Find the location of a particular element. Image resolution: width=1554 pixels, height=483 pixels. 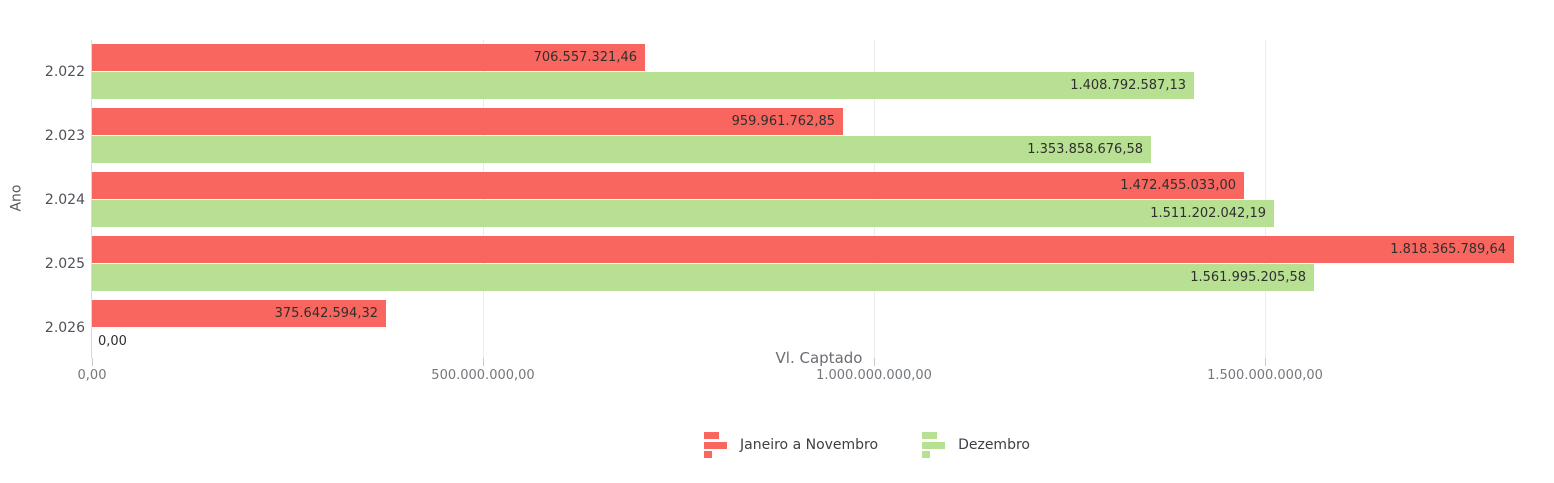

legend-item-janeiro-a-novembro: Janeiro a Novembro is located at coordinates (791, 445).